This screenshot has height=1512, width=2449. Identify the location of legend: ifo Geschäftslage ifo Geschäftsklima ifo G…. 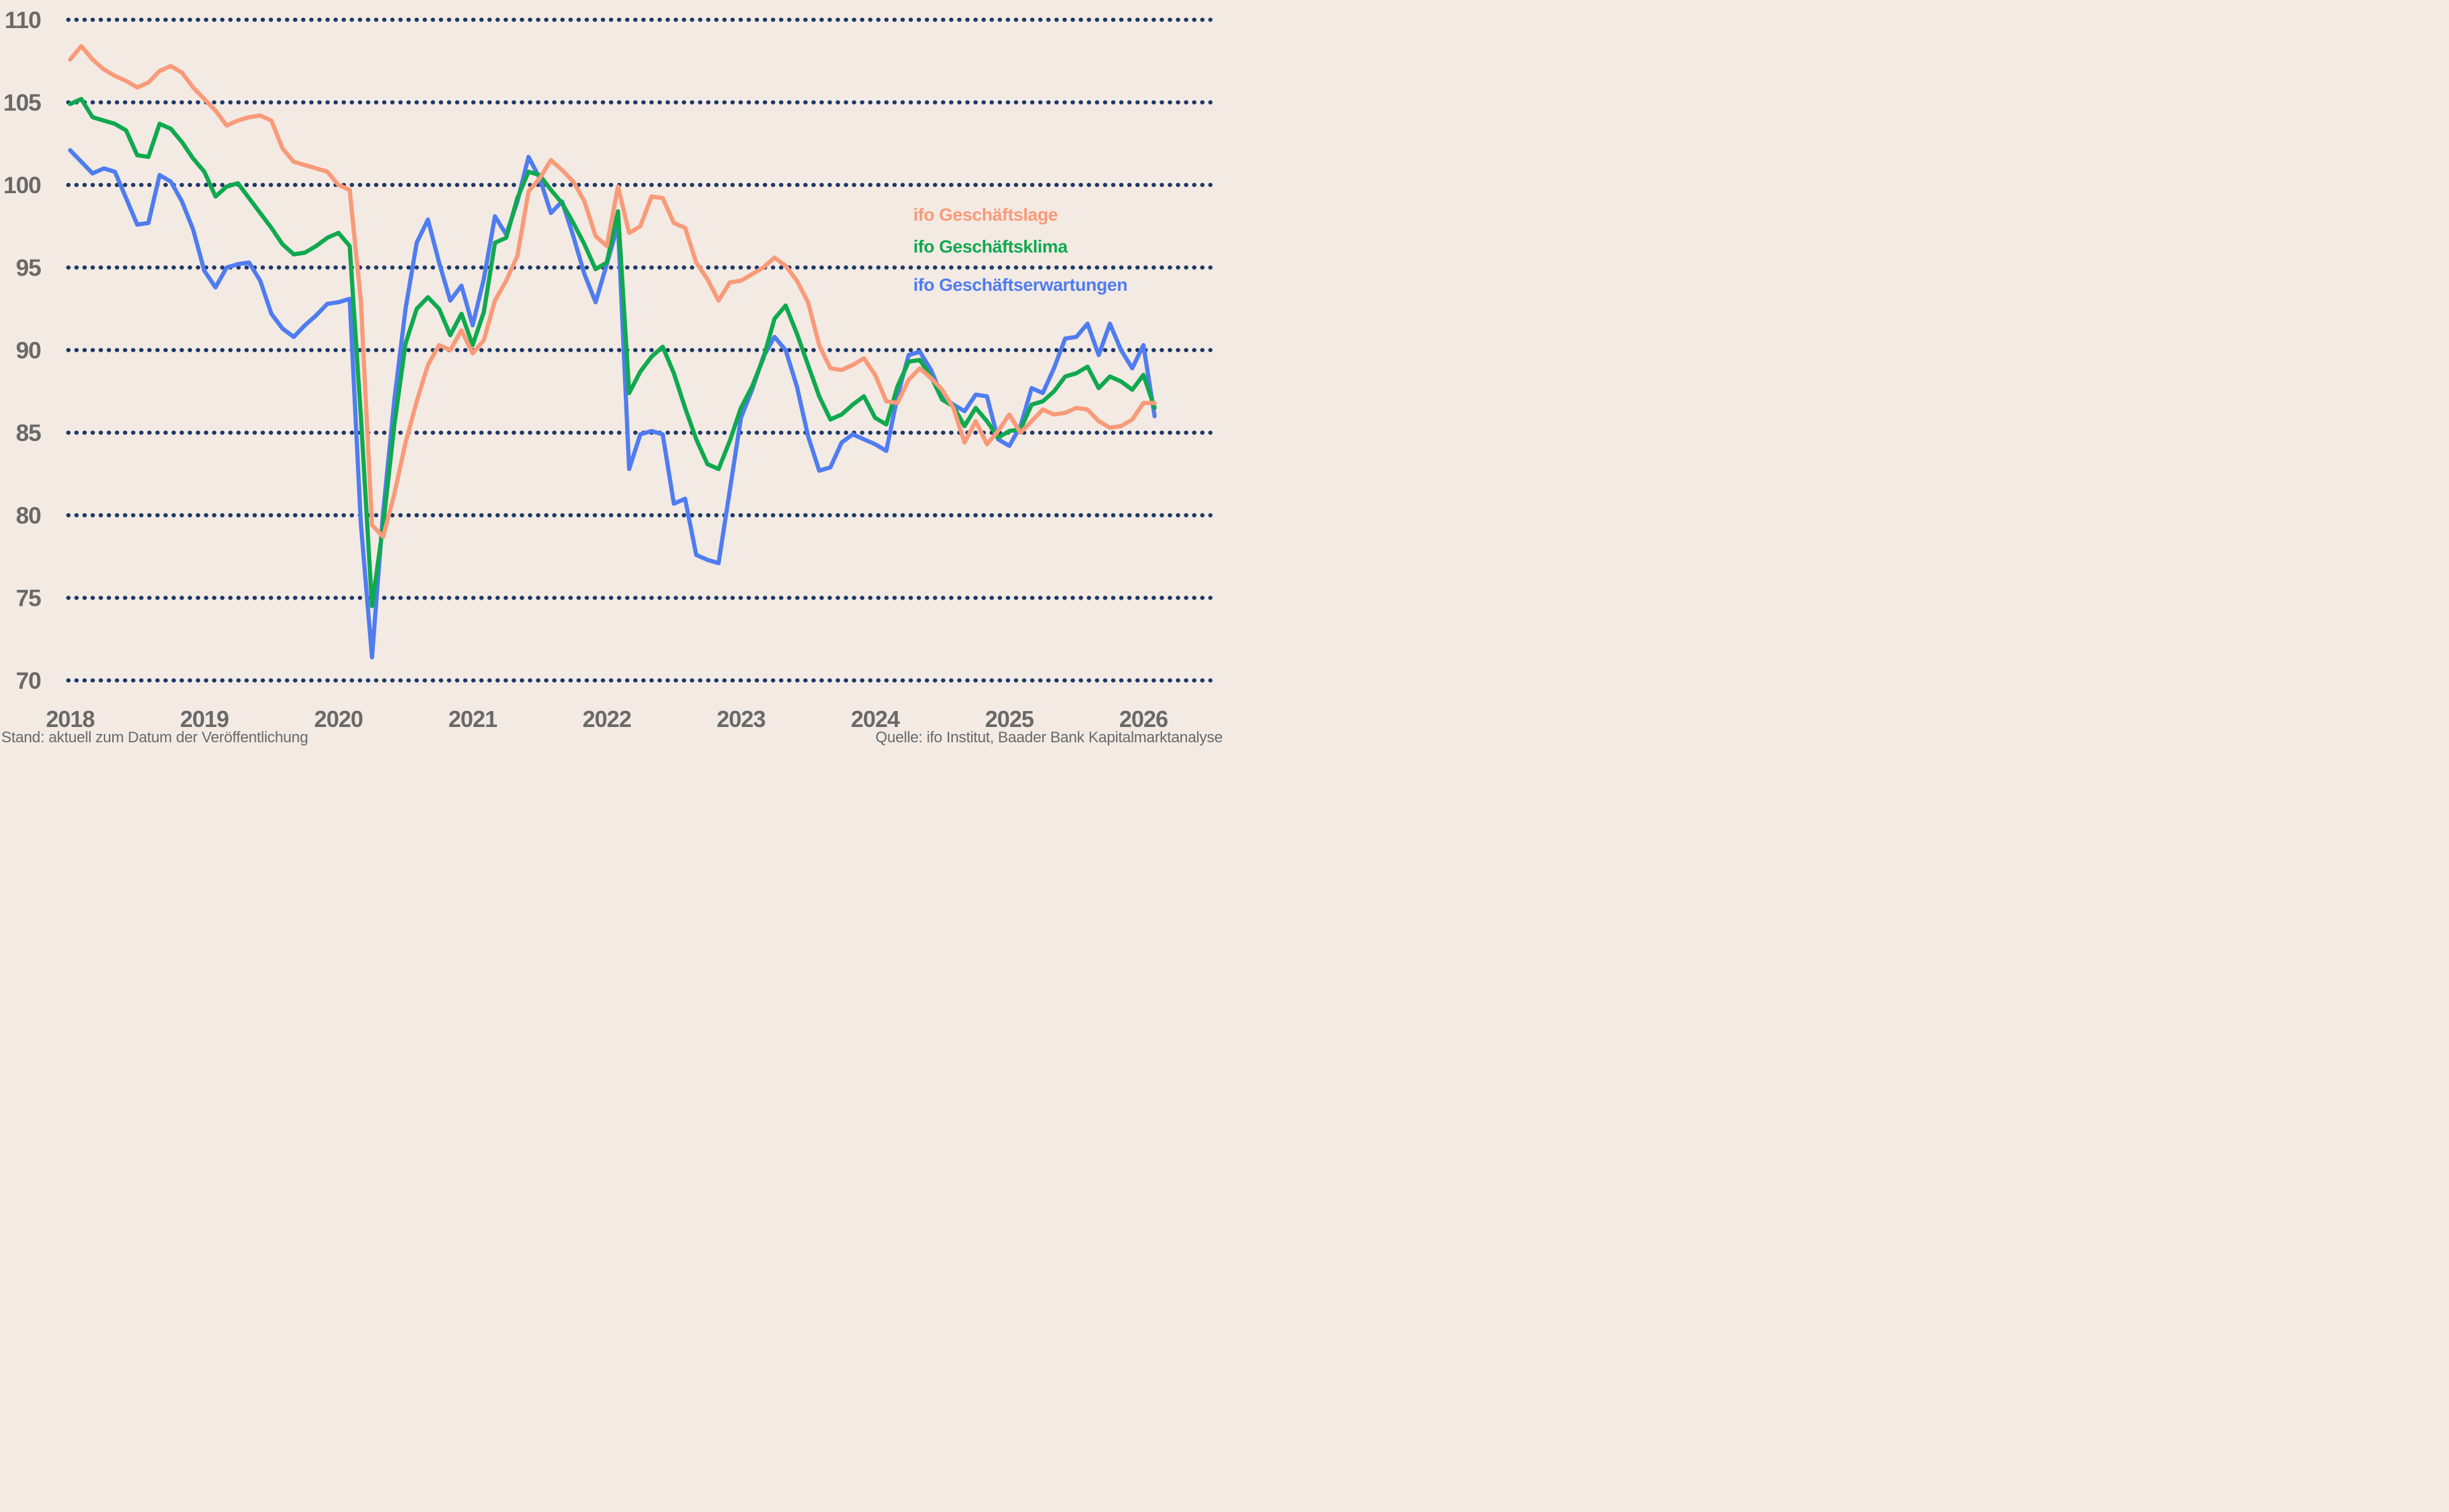
(1021, 250).